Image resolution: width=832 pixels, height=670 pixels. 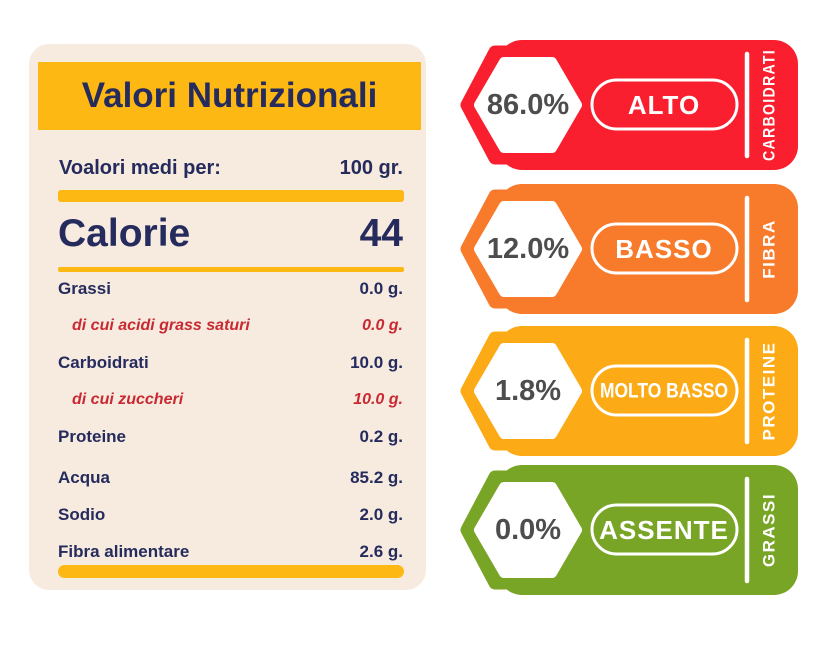 I want to click on nutrient-row-proteine: Proteine 0.2 g., so click(x=230, y=436).